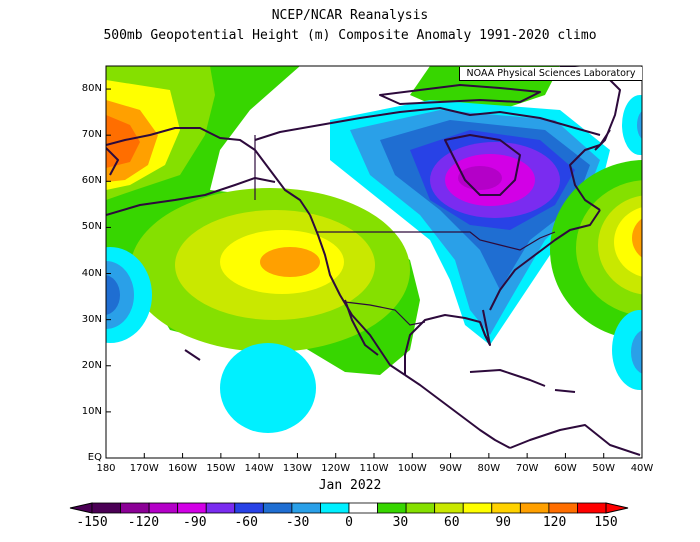 This screenshot has width=700, height=542. I want to click on lon-label: 90W, so click(450, 468).